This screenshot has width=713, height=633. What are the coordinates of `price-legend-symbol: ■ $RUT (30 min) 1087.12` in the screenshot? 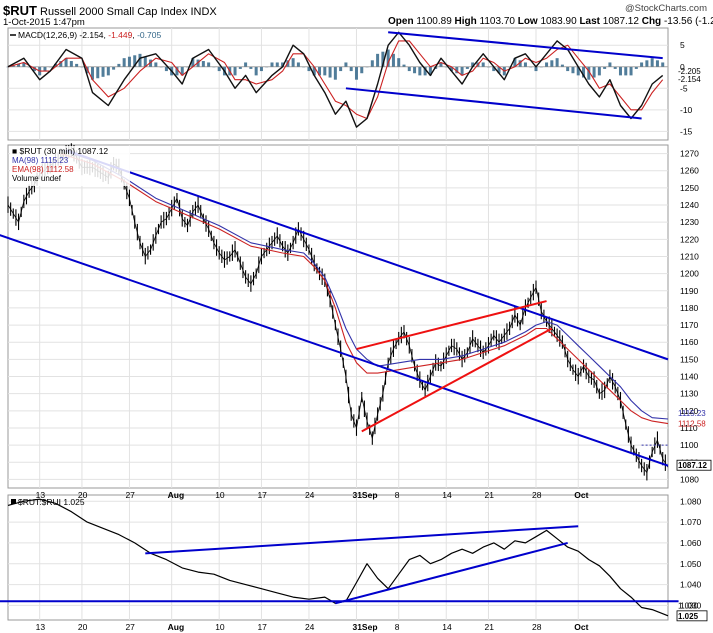 It's located at (60, 151).